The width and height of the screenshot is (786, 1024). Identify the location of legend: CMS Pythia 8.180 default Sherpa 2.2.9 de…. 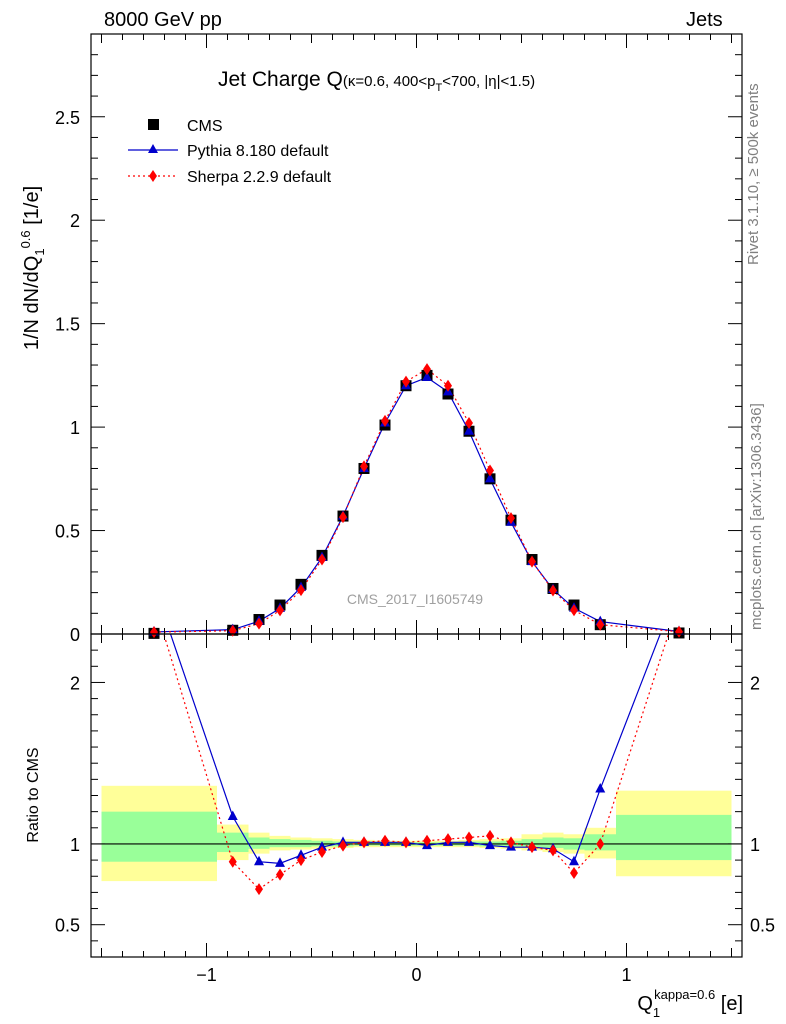
(230, 152).